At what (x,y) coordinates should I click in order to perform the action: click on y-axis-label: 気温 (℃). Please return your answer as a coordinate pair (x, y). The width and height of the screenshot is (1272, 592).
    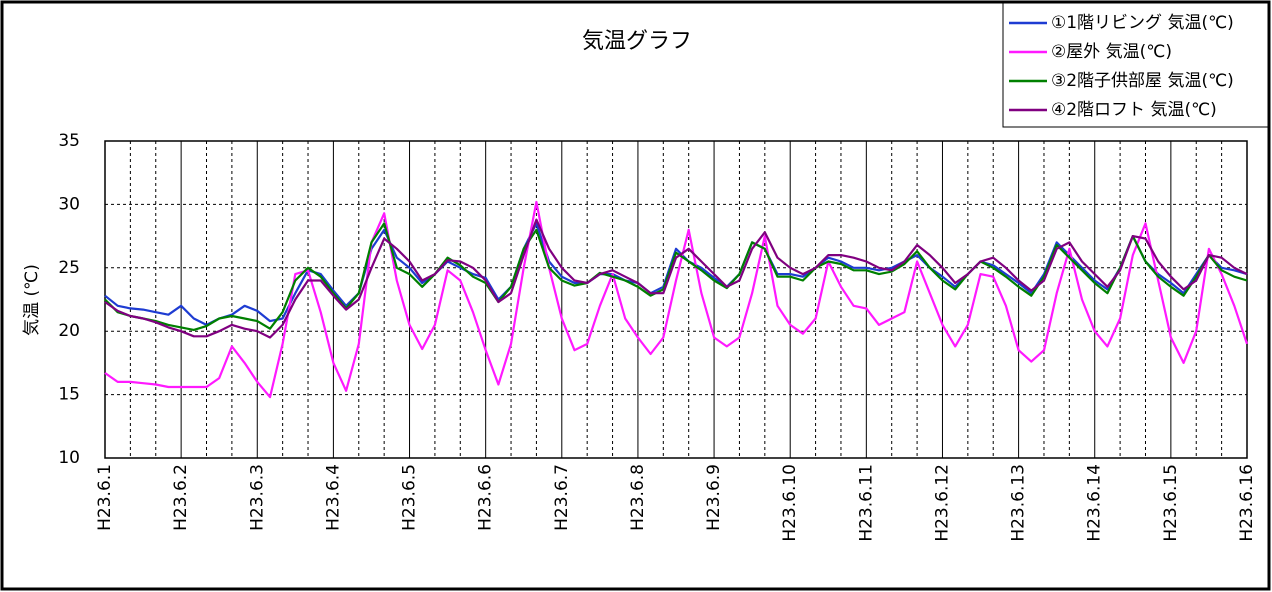
    Looking at the image, I should click on (32, 300).